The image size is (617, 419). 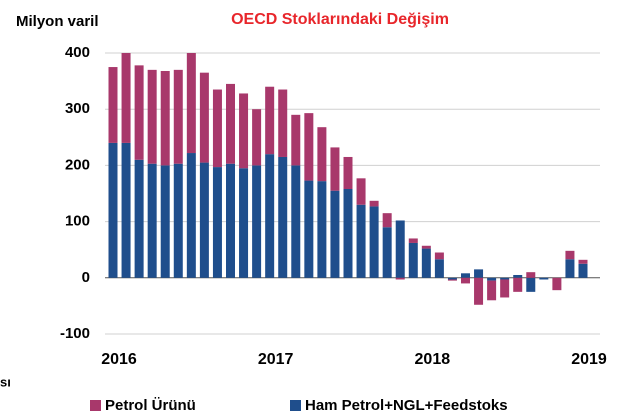 I want to click on note: sı, so click(x=5, y=381).